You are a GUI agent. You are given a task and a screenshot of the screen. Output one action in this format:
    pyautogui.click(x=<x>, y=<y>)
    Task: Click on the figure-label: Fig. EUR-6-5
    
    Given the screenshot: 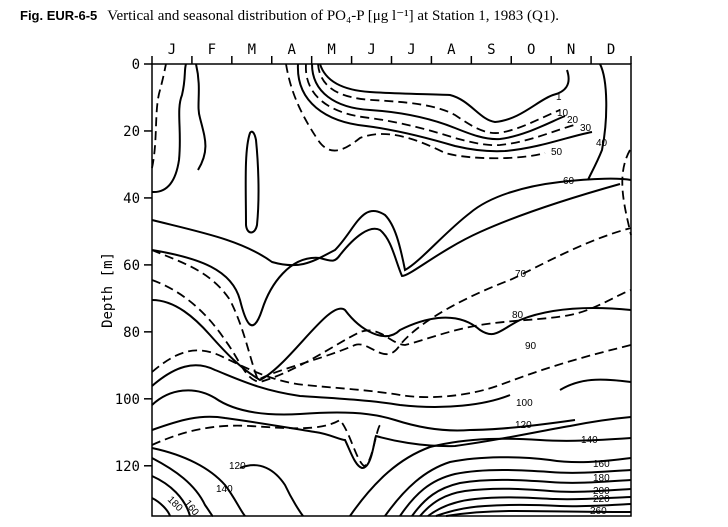 What is the action you would take?
    pyautogui.click(x=59, y=15)
    